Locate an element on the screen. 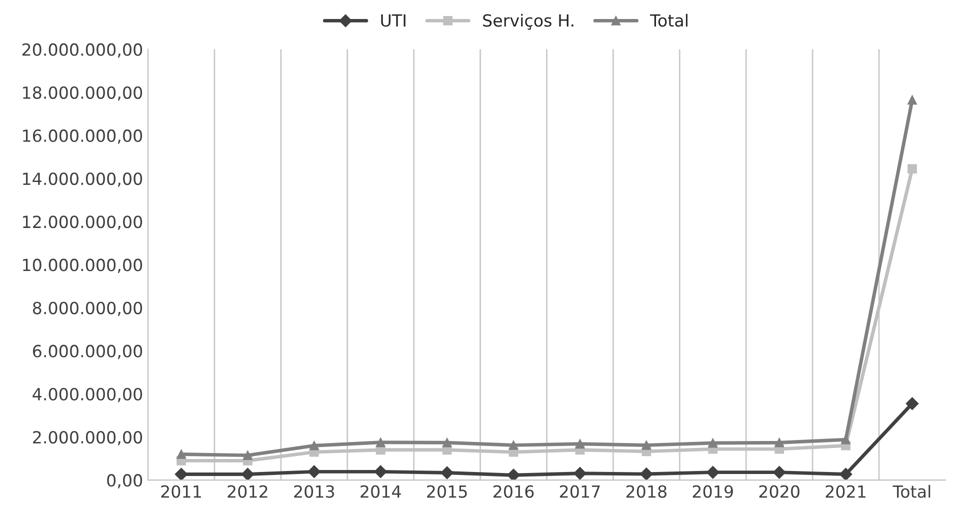 Image resolution: width=955 pixels, height=519 pixels. x-tick-label: 2019 is located at coordinates (712, 491).